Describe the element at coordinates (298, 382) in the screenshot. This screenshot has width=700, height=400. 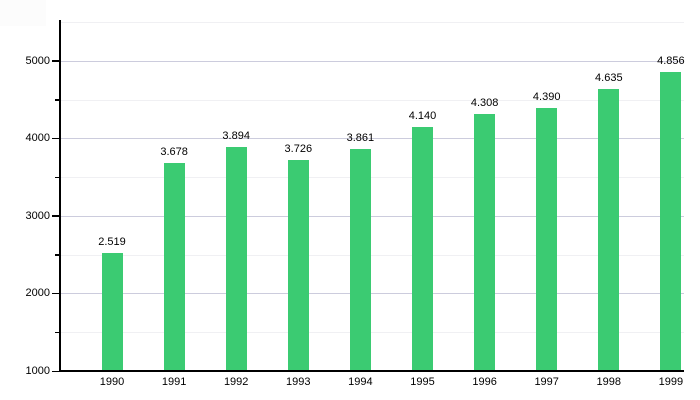
I see `x-axis-label-1993: 1993` at that location.